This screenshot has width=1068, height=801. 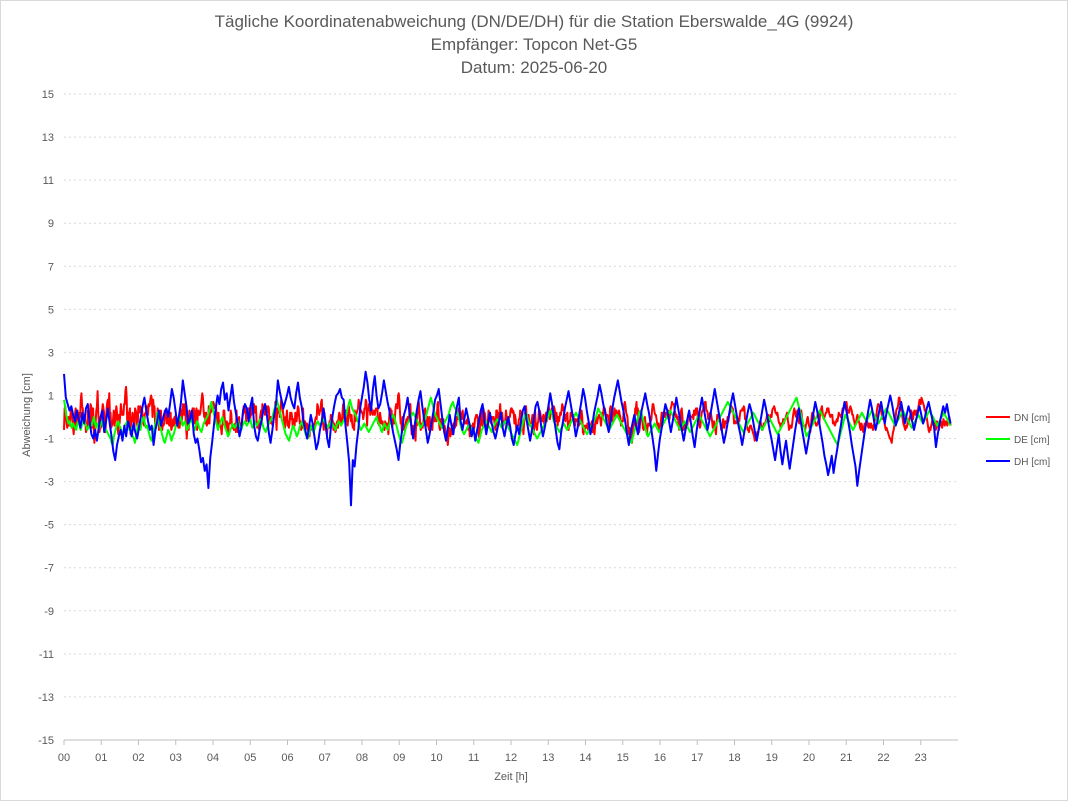 What do you see at coordinates (1032, 418) in the screenshot?
I see `legend-label-dn: DN [cm]` at bounding box center [1032, 418].